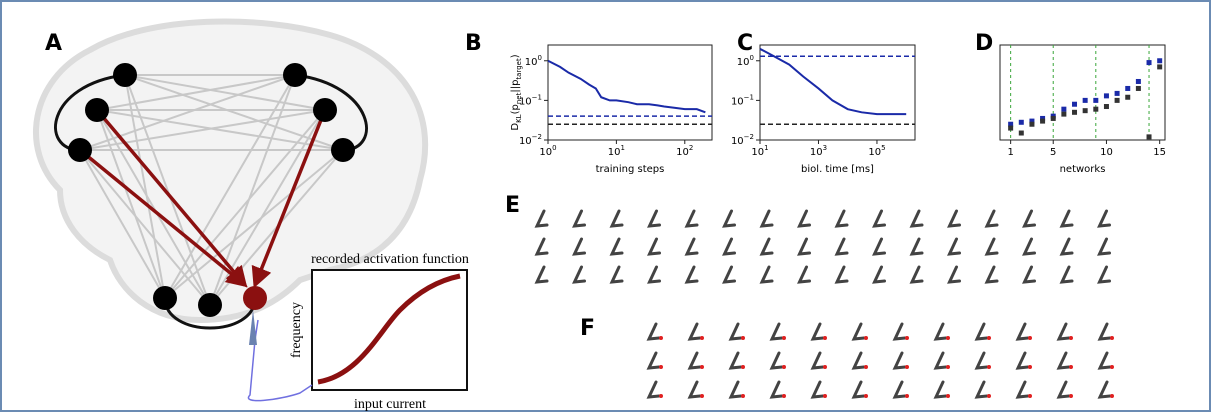 The image size is (1211, 412). Describe the element at coordinates (630, 169) in the screenshot. I see `x-axis-label: training steps` at that location.